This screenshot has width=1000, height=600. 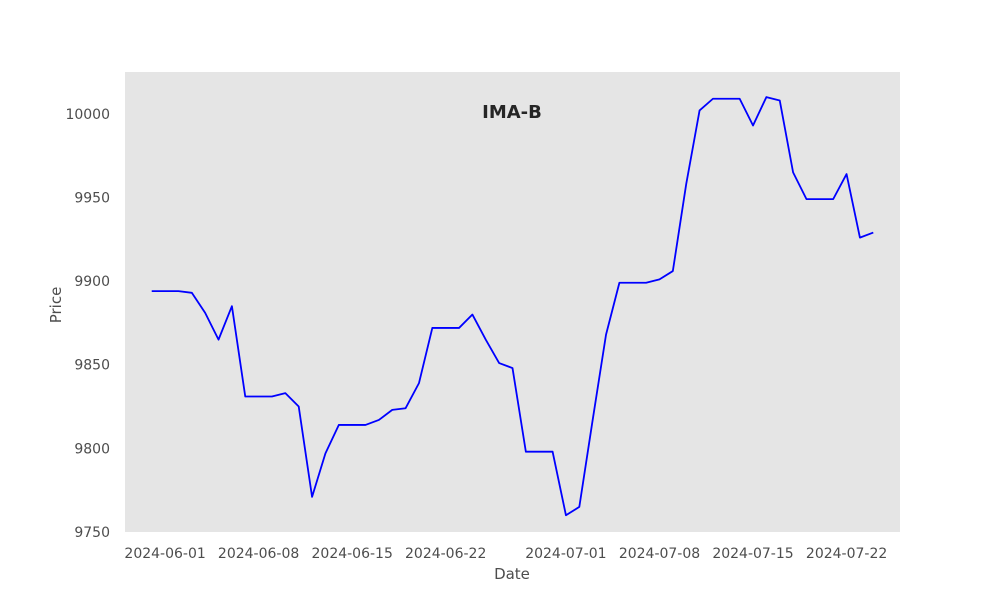 I want to click on x-axis-label: Date, so click(x=512, y=574).